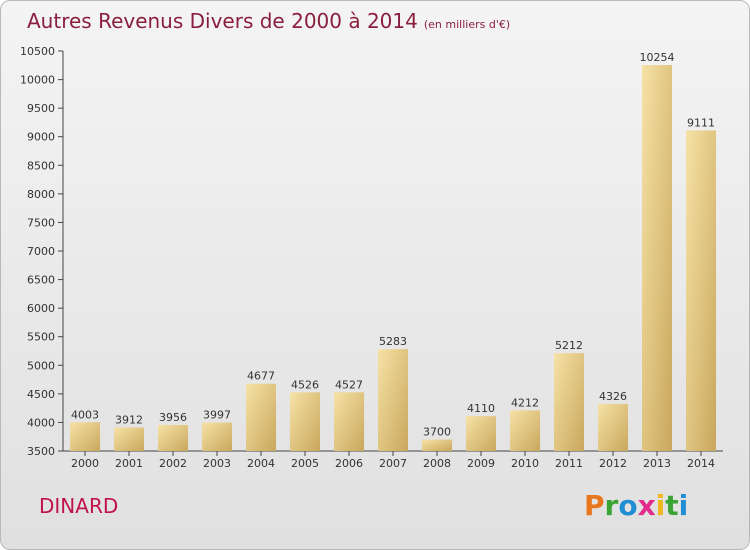 The height and width of the screenshot is (550, 750). Describe the element at coordinates (41, 394) in the screenshot. I see `y-tick-label: 4500` at that location.